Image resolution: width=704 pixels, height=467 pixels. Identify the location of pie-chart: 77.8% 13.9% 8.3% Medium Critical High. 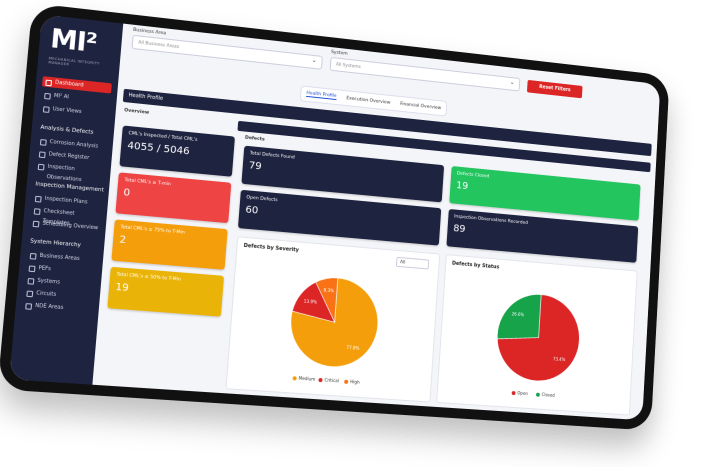
(333, 319).